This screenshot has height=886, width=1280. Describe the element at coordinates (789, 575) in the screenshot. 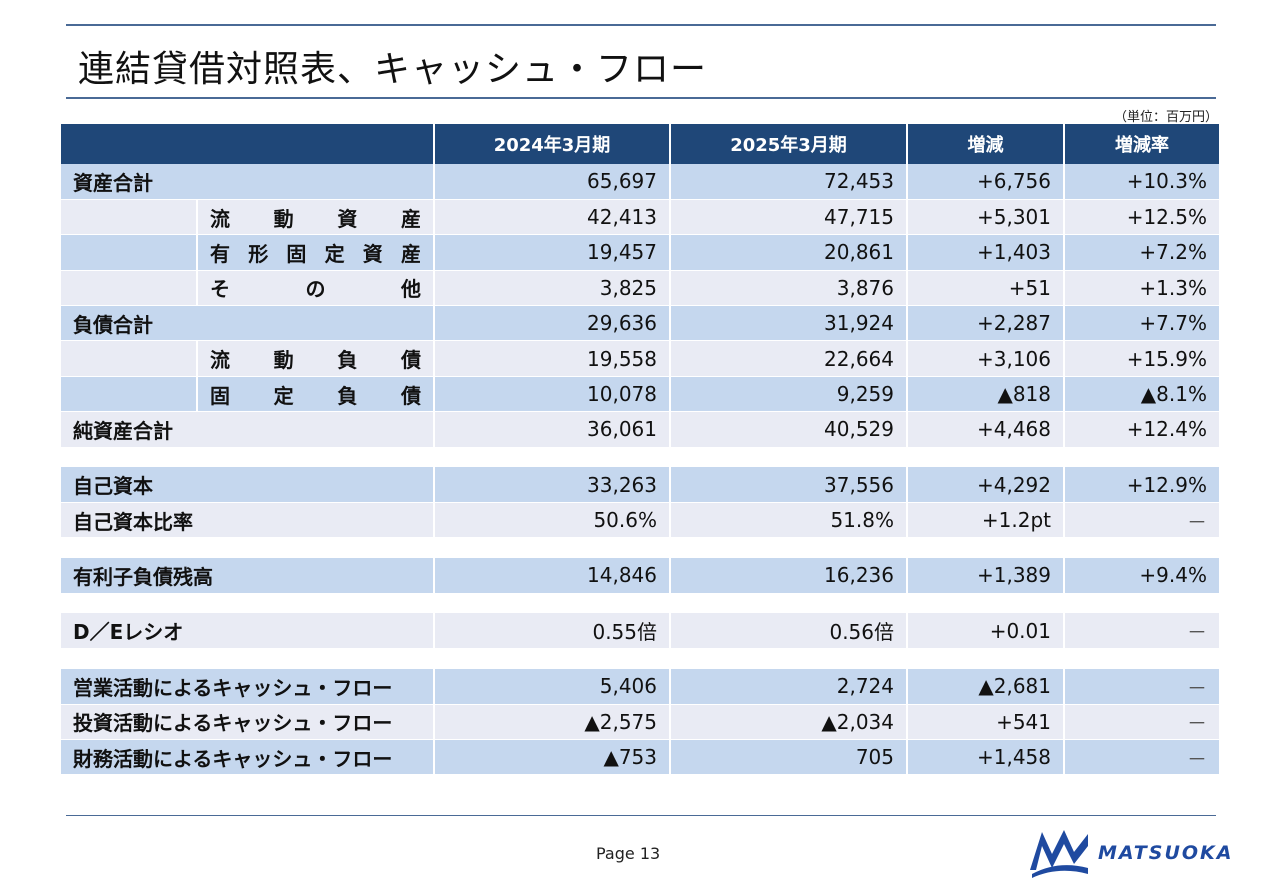

I see `cell-v2: 16,236` at that location.